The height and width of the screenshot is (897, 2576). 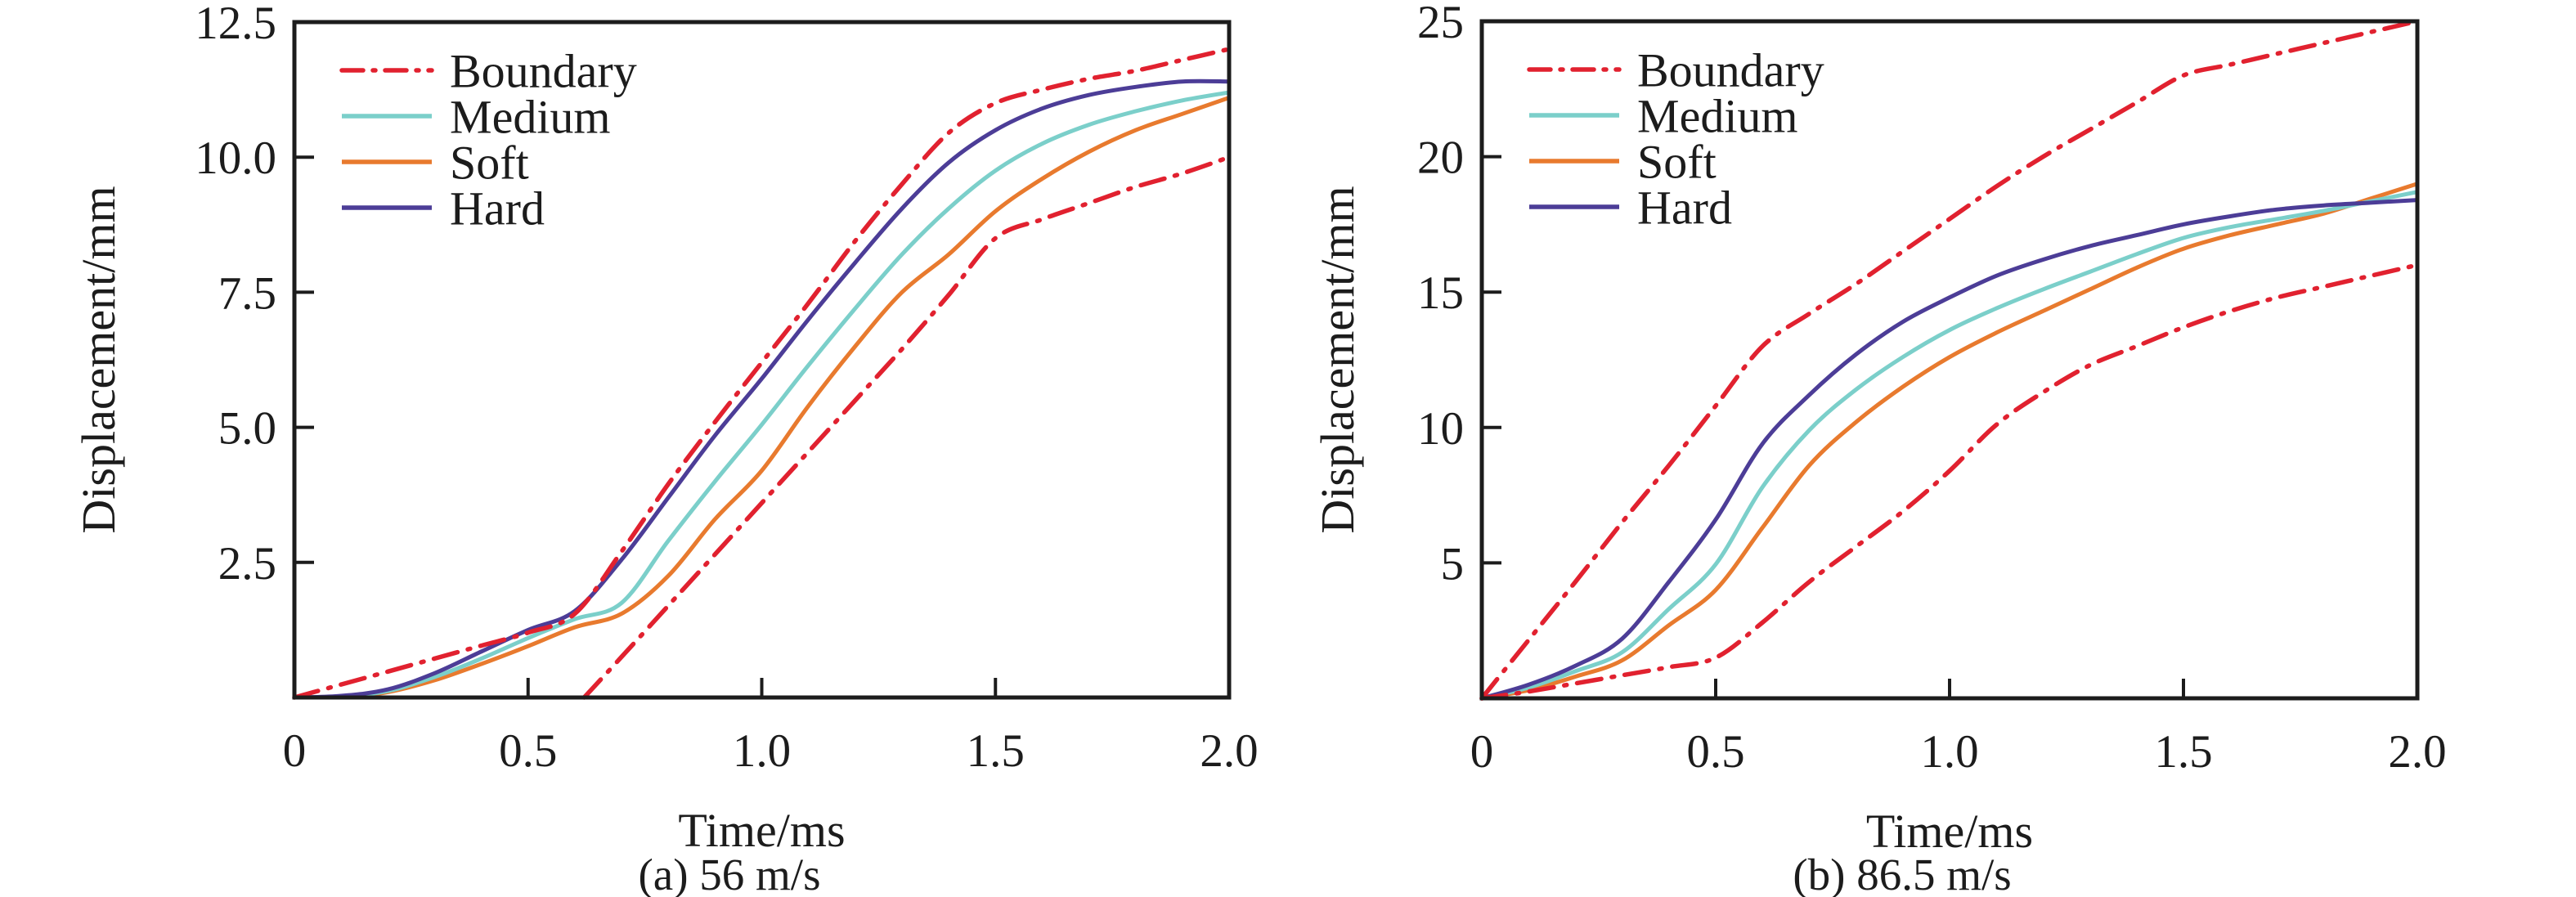 I want to click on y-tick-label: 2.5, so click(x=247, y=564).